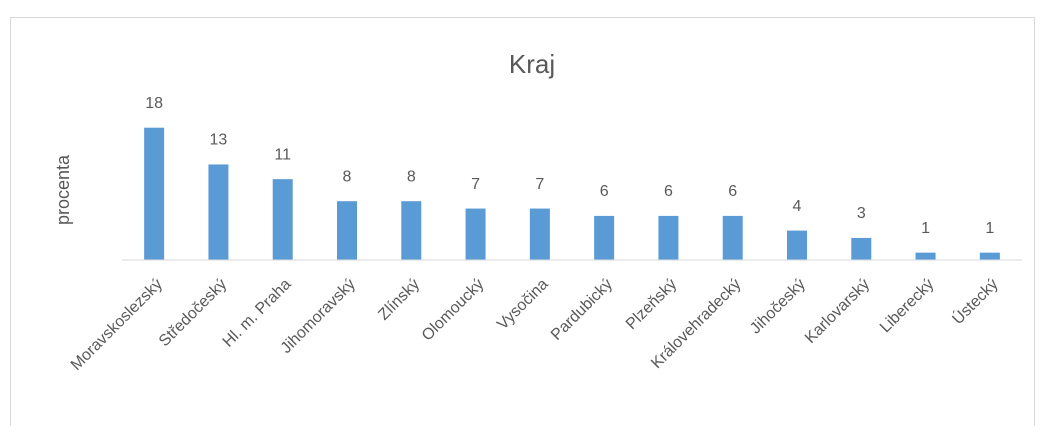 This screenshot has height=426, width=1045. What do you see at coordinates (532, 64) in the screenshot?
I see `chart-title: Kraj` at bounding box center [532, 64].